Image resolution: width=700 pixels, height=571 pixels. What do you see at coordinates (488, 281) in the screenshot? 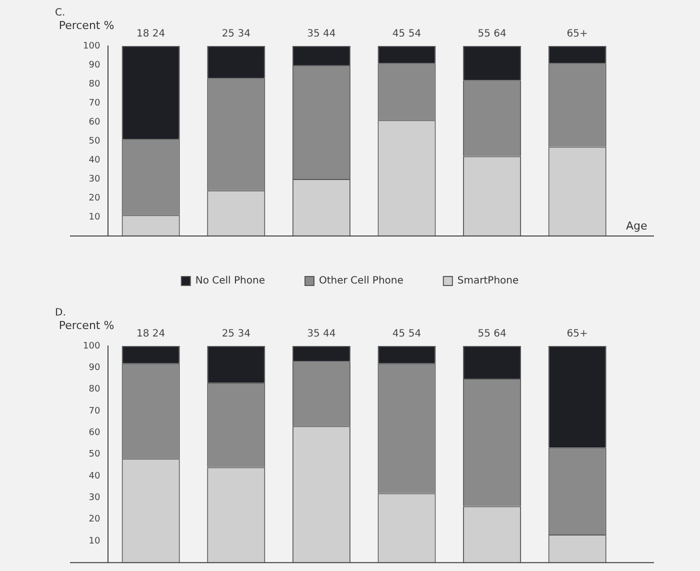
I see `legend-label: SmartPhone` at bounding box center [488, 281].